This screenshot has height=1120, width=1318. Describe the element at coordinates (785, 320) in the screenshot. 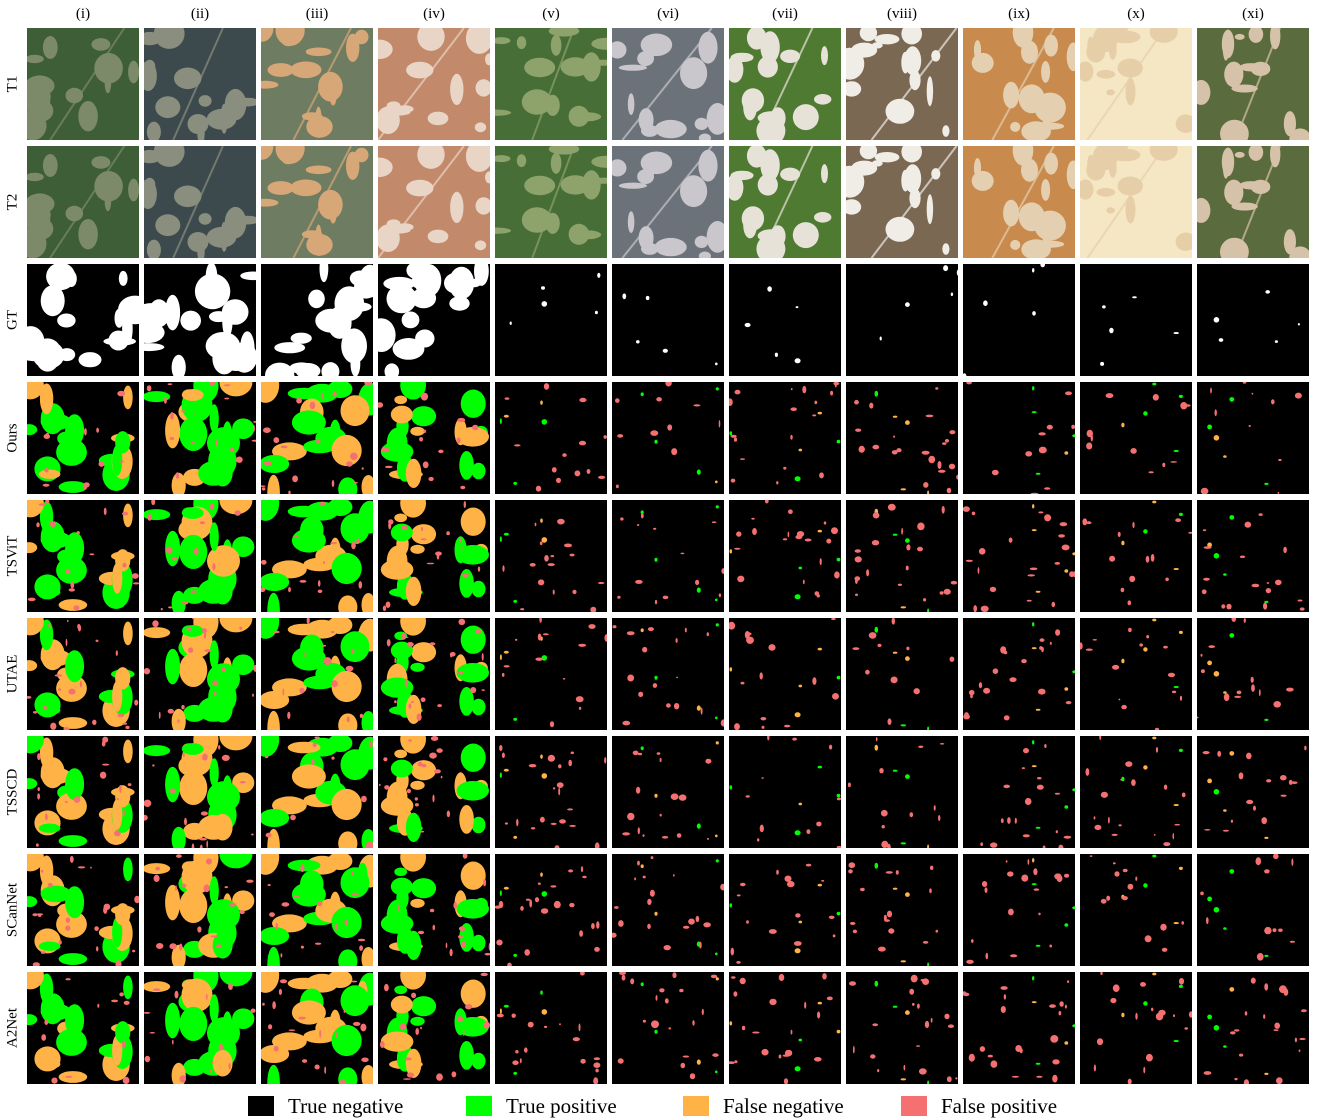

I see `mask-background` at that location.